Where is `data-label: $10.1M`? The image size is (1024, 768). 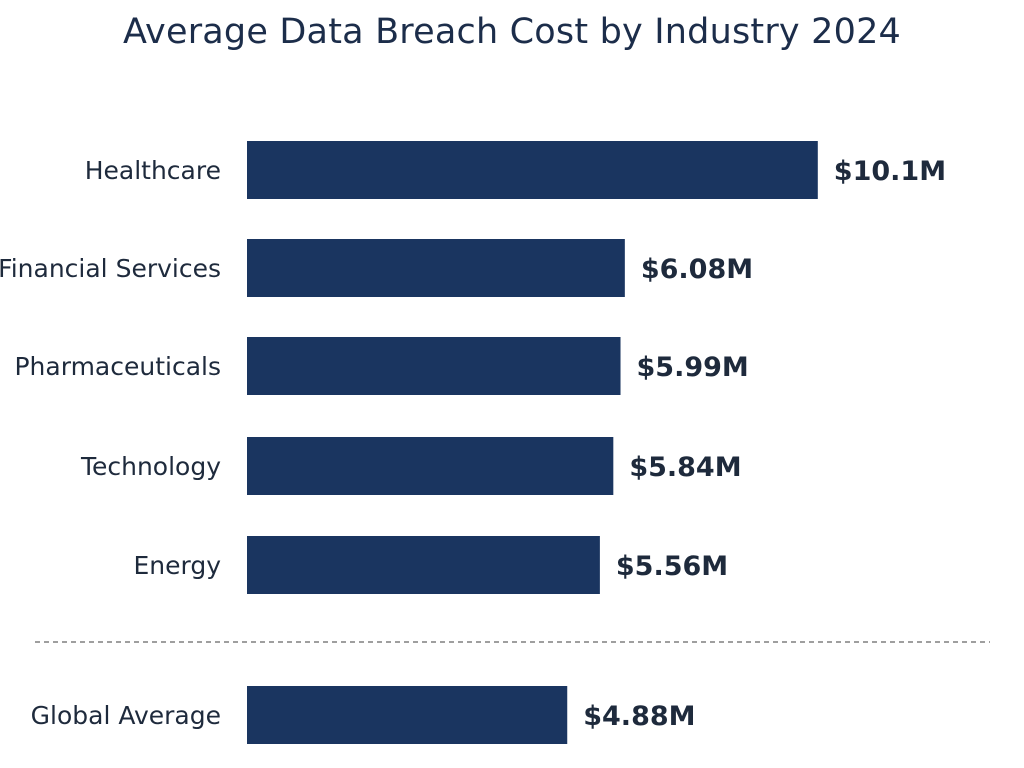
data-label: $10.1M is located at coordinates (890, 171).